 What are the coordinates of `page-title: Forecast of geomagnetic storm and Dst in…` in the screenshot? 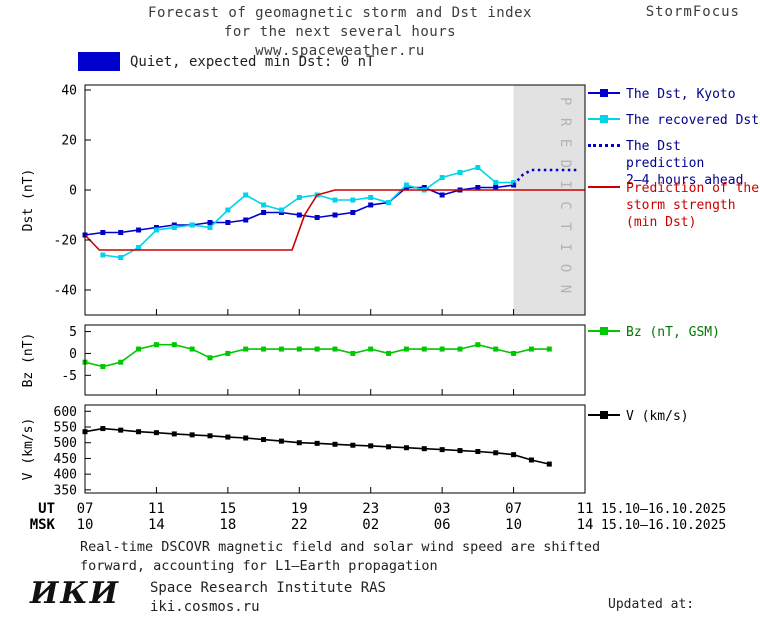 It's located at (340, 32).